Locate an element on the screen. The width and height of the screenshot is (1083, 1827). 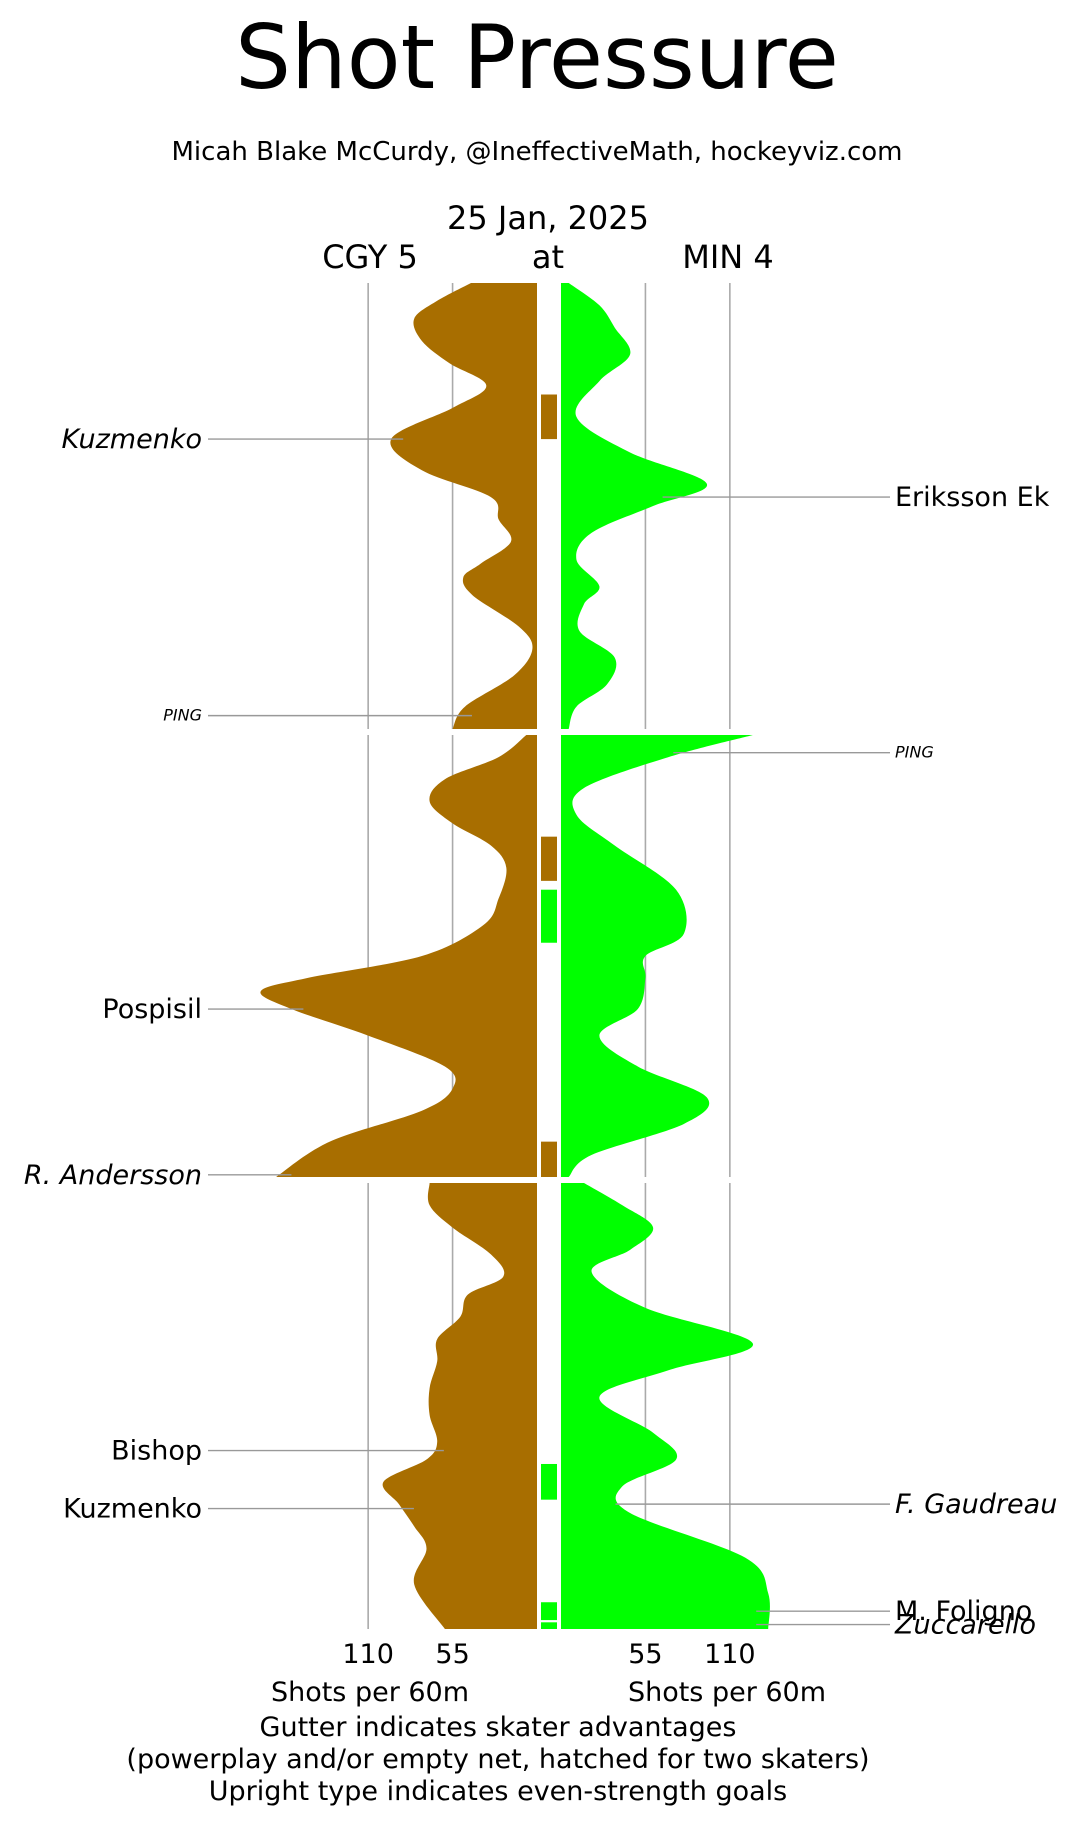
away-team-score: CGY 5 is located at coordinates (370, 257).